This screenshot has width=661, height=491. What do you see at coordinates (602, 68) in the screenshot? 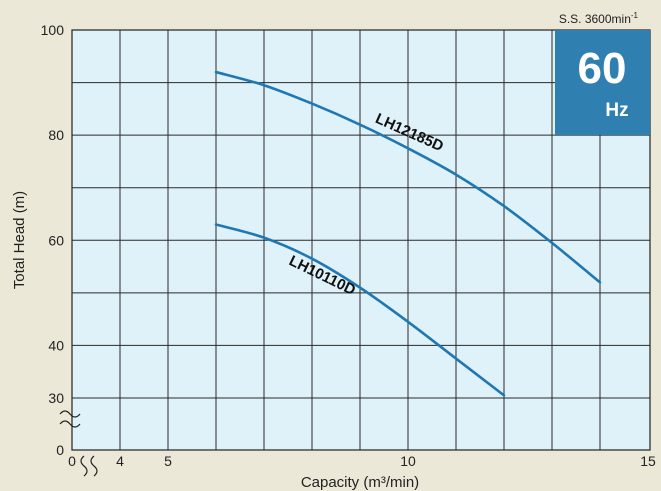
I see `frequency-badge-number: 60` at bounding box center [602, 68].